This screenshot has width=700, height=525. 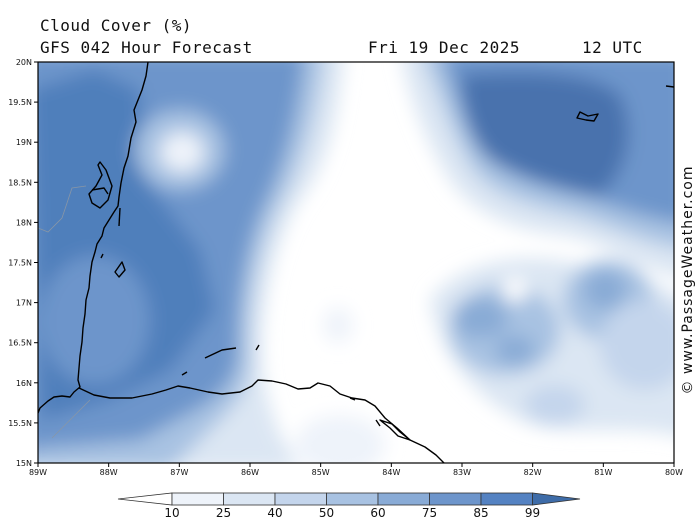 I want to click on forecast-date: Fri 19 Dec 2025, so click(x=444, y=47).